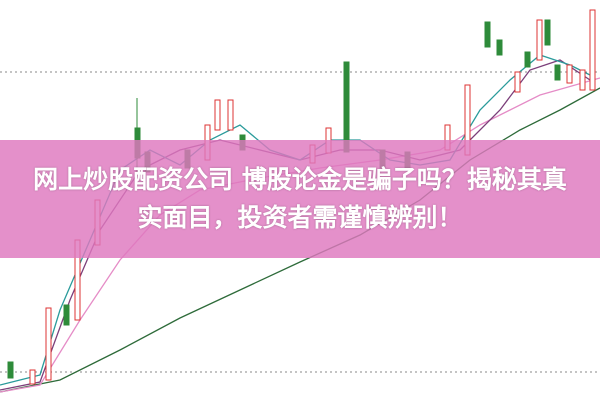 The image size is (600, 400). Describe the element at coordinates (300, 217) in the screenshot. I see `headline-line: 实面目，投资者需谨慎辨别！` at that location.